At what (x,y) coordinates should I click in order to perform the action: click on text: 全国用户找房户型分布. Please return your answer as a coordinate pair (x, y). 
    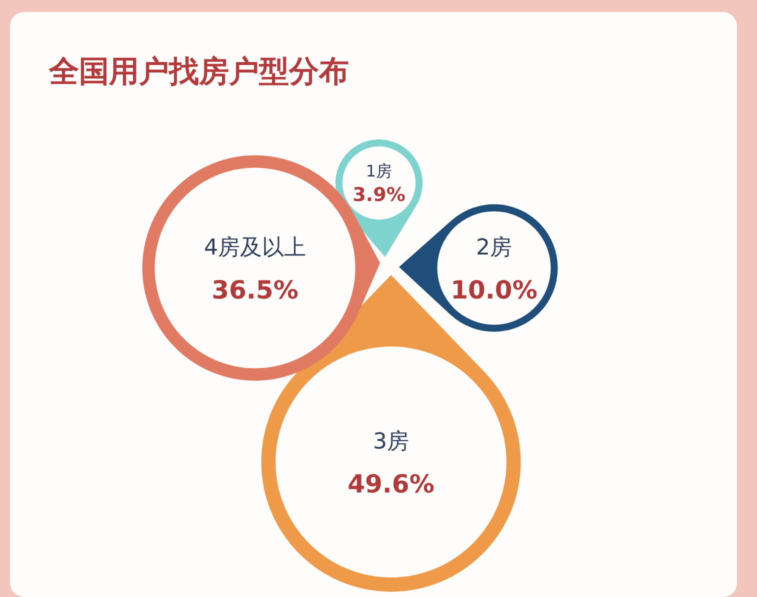
    Looking at the image, I should click on (198, 72).